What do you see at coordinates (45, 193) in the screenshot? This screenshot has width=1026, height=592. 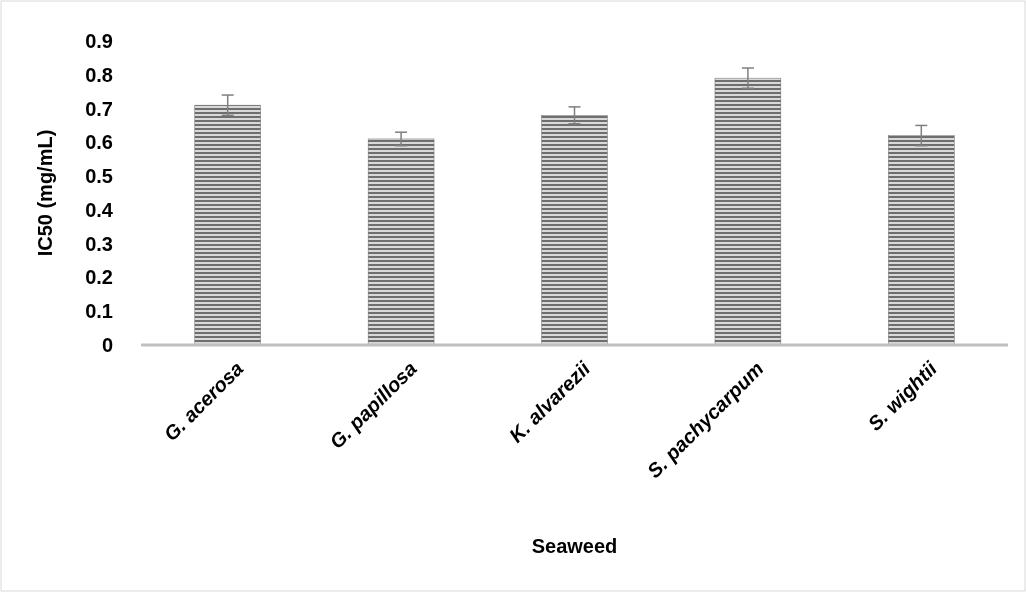 I see `y-axis-title: IC50 (mg/mL)` at bounding box center [45, 193].